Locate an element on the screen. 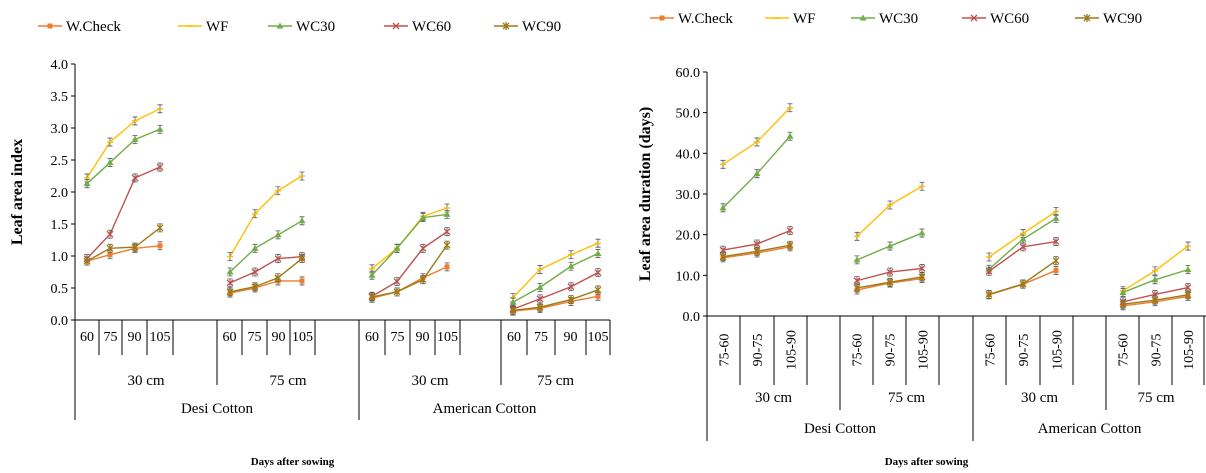 The image size is (1206, 473). x-spacing-label: 75 cm is located at coordinates (1155, 398).